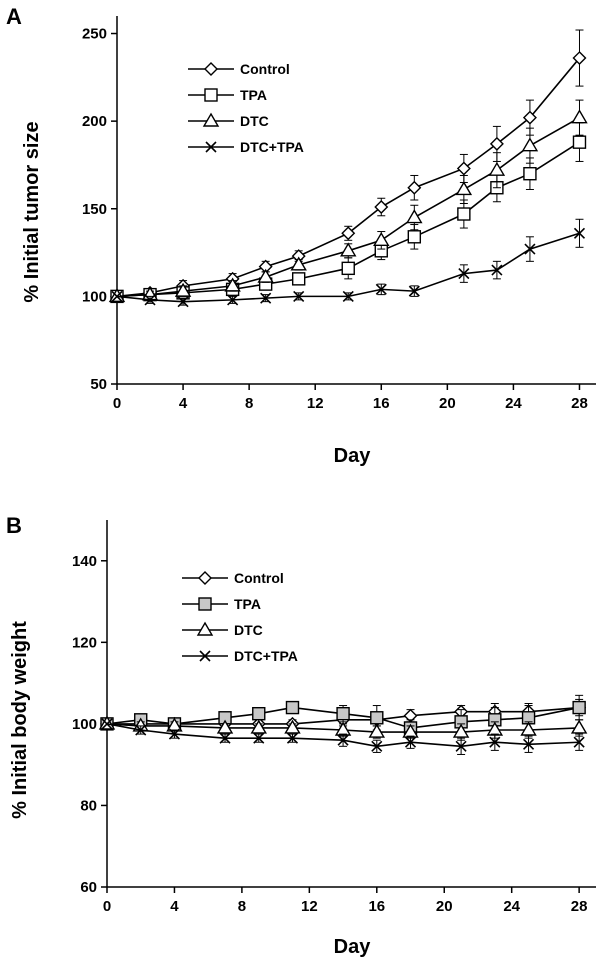 This screenshot has height=969, width=602. Describe the element at coordinates (88, 887) in the screenshot. I see `y-tick-label: 60` at that location.